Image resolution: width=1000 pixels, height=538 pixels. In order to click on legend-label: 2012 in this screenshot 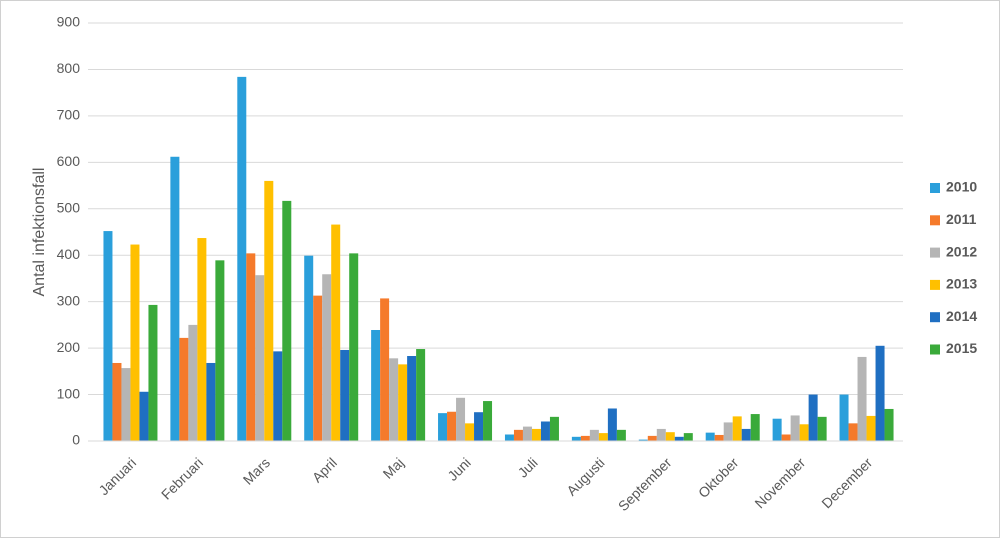, I will do `click(961, 251)`.